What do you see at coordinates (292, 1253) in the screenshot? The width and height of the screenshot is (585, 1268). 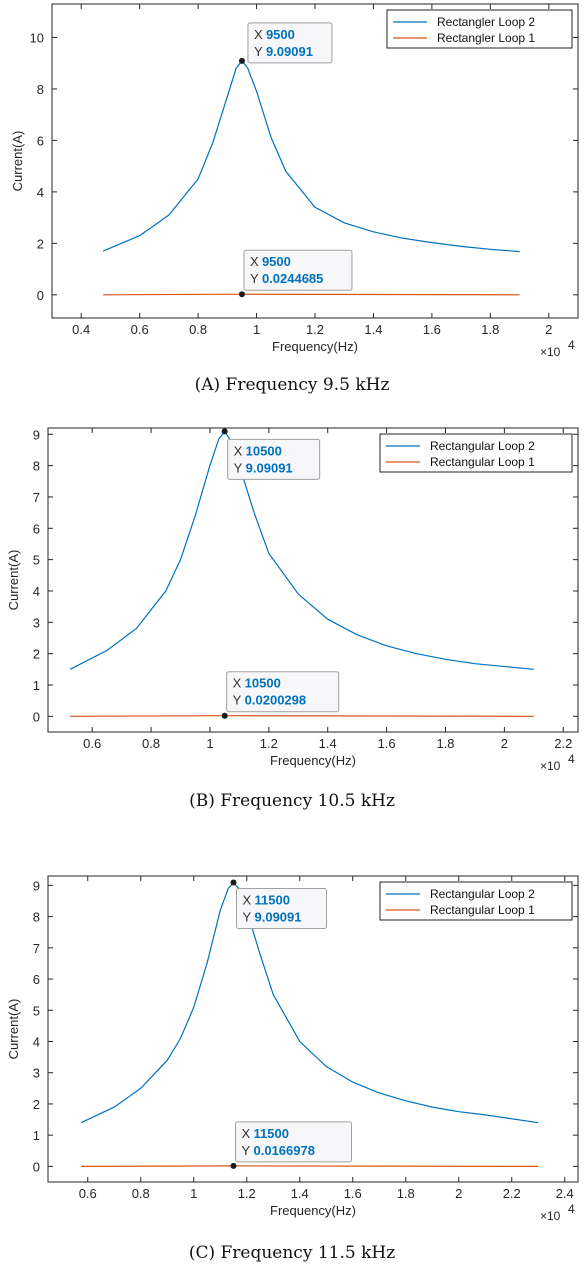 I see `figure-caption: (C) Frequency 11.5 kHz` at bounding box center [292, 1253].